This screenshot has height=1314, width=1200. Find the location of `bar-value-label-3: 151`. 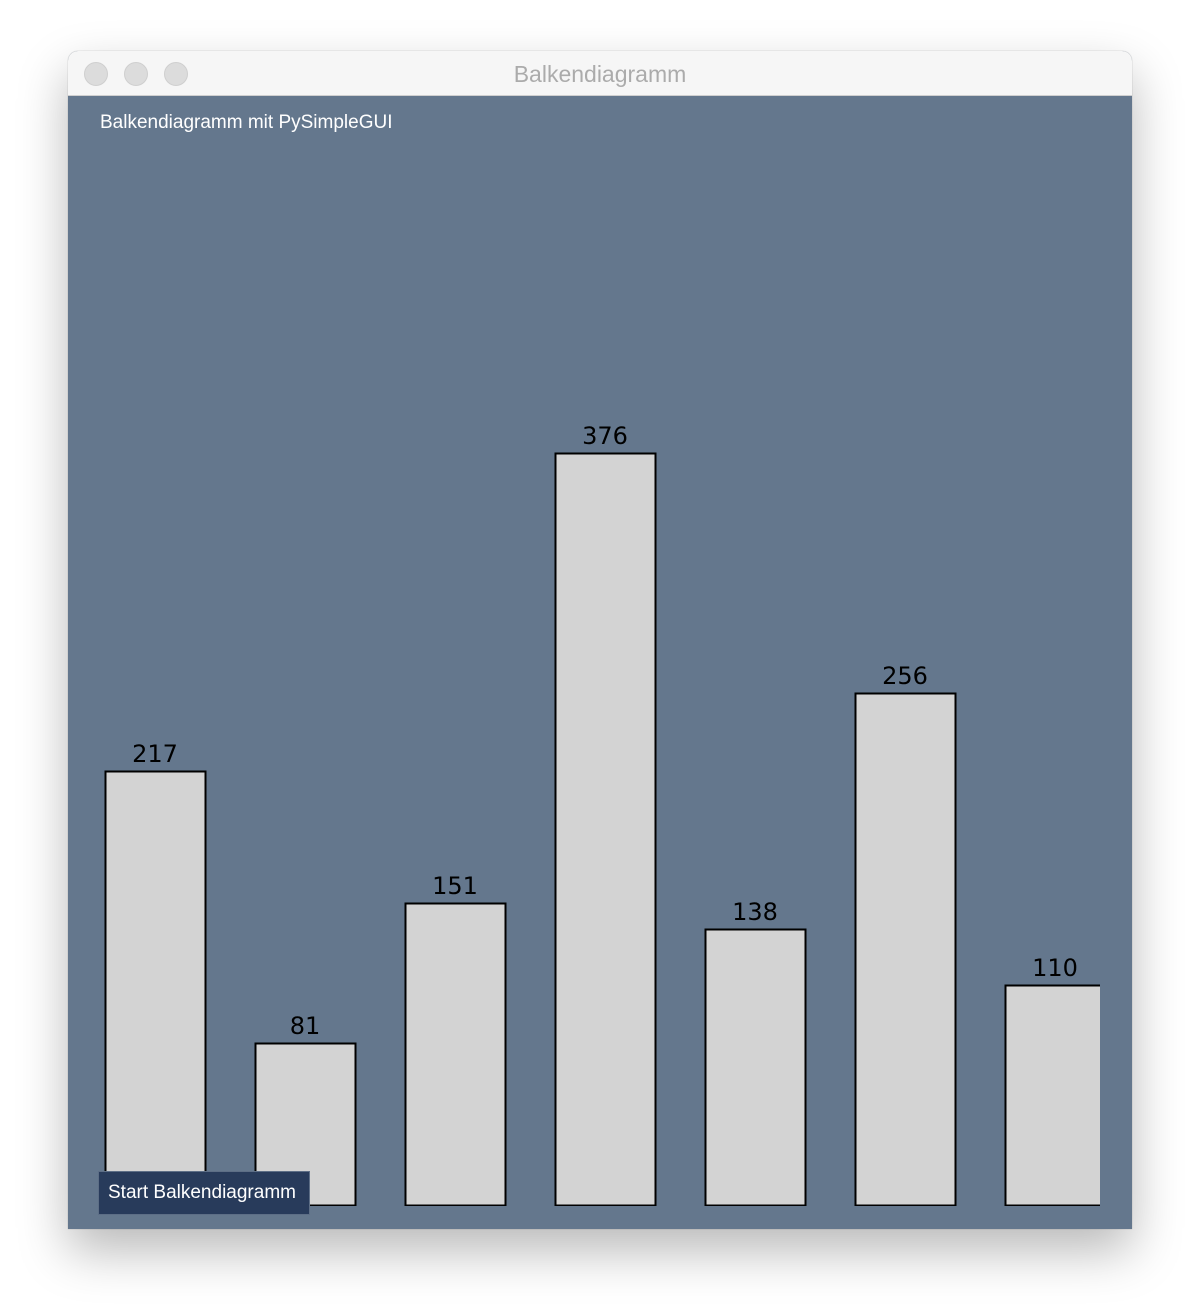

bar-value-label-3: 151 is located at coordinates (455, 886).